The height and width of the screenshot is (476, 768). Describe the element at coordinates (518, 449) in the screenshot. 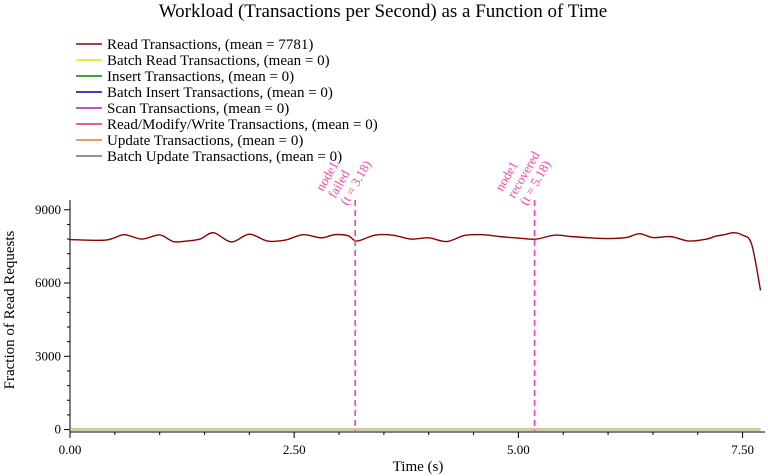

I see `x-tick-label: 5.00` at that location.